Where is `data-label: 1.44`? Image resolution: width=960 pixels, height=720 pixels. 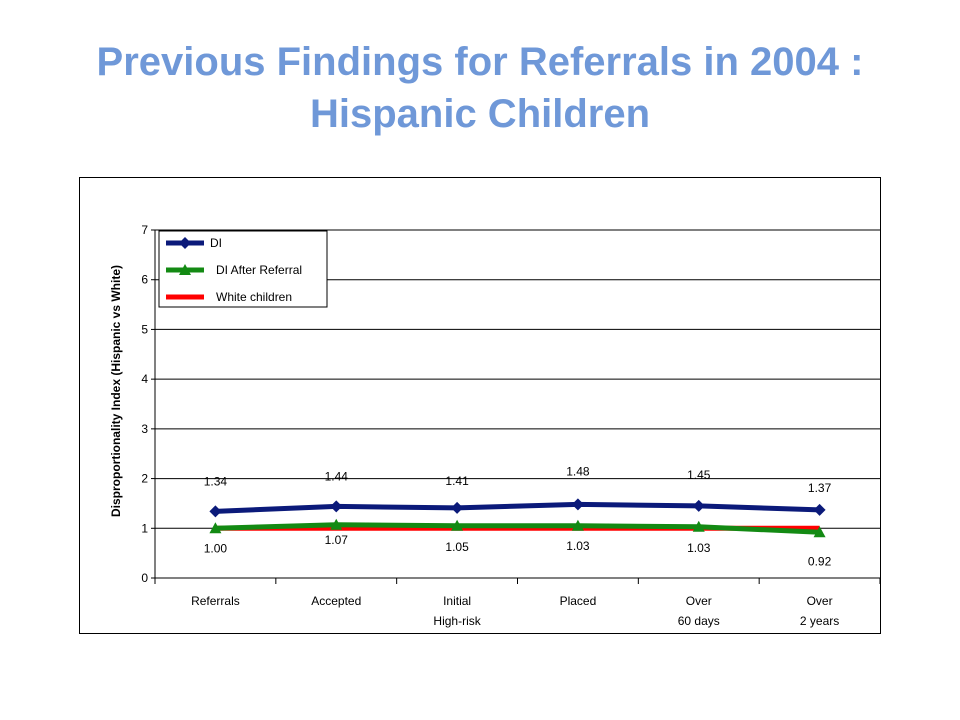
data-label: 1.44 is located at coordinates (337, 476).